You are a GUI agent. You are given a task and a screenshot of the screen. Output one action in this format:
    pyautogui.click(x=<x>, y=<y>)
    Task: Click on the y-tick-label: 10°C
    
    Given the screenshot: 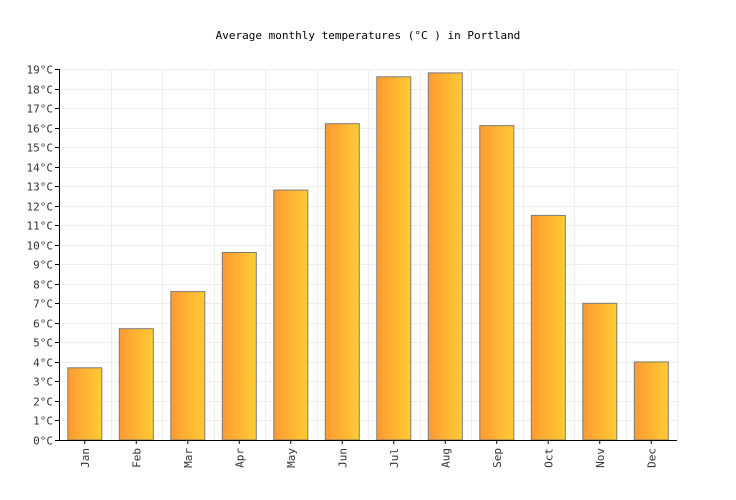 What is the action you would take?
    pyautogui.click(x=40, y=246)
    